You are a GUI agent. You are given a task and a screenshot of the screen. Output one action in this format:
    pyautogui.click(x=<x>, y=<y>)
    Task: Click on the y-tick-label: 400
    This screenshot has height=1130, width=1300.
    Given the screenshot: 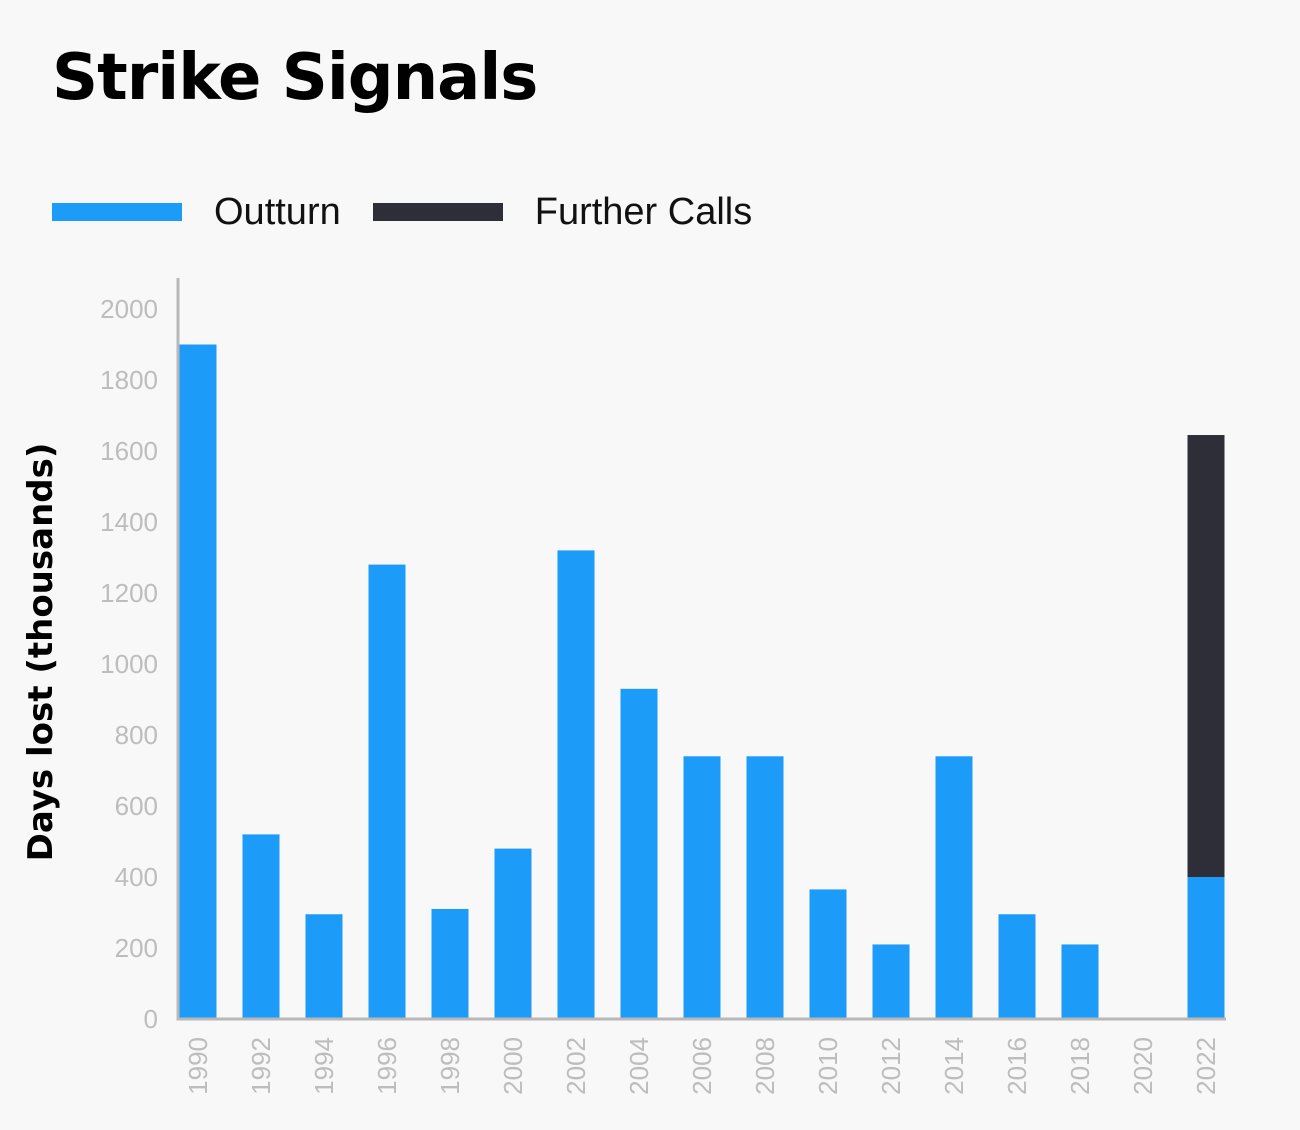 What is the action you would take?
    pyautogui.click(x=136, y=877)
    